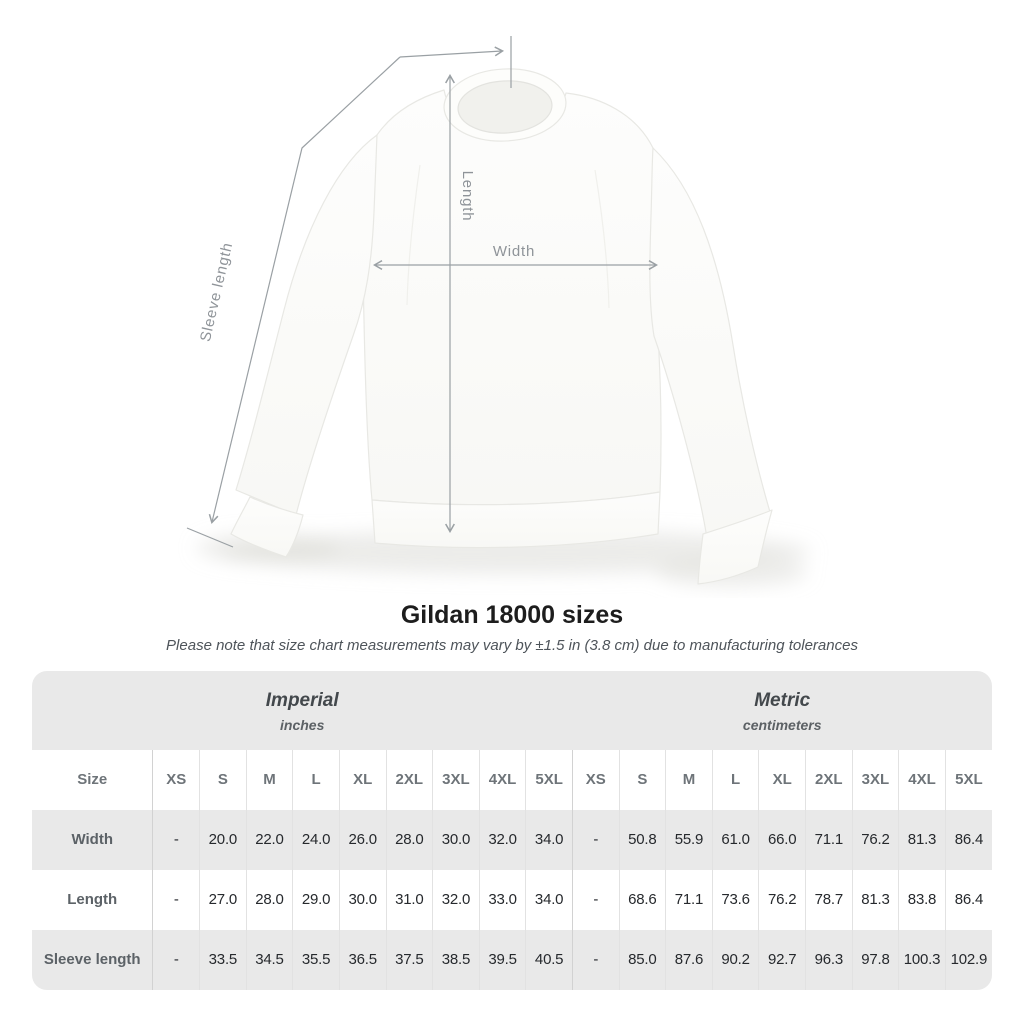  Describe the element at coordinates (782, 724) in the screenshot. I see `metric-unit: centimeters` at that location.